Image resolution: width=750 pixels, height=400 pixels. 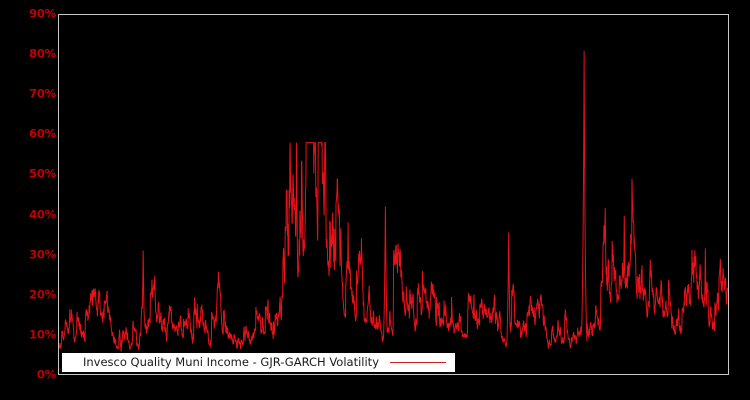 What do you see at coordinates (42, 294) in the screenshot?
I see `y-axis-tick-label: 20%` at bounding box center [42, 294].